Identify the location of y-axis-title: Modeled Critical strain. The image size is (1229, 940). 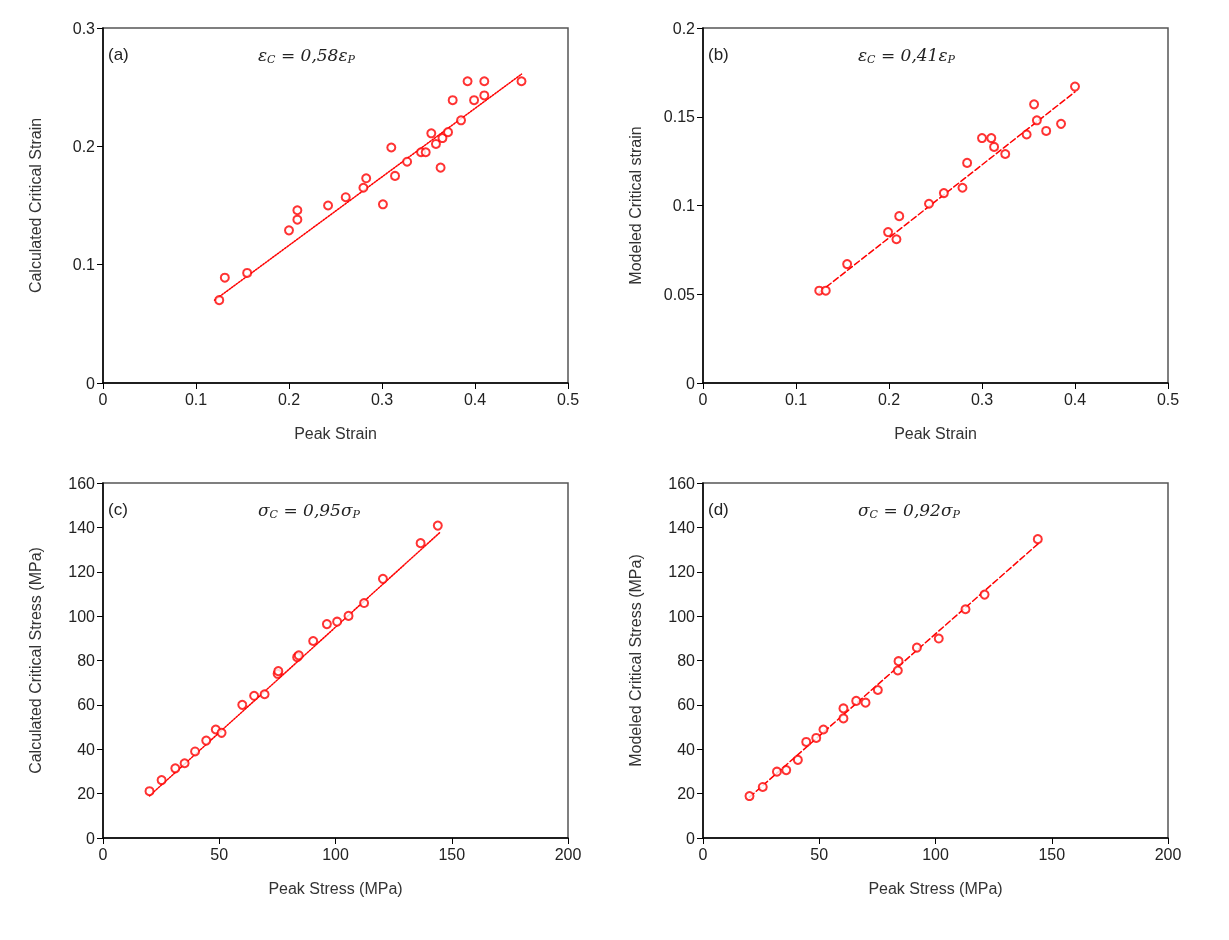
(635, 205).